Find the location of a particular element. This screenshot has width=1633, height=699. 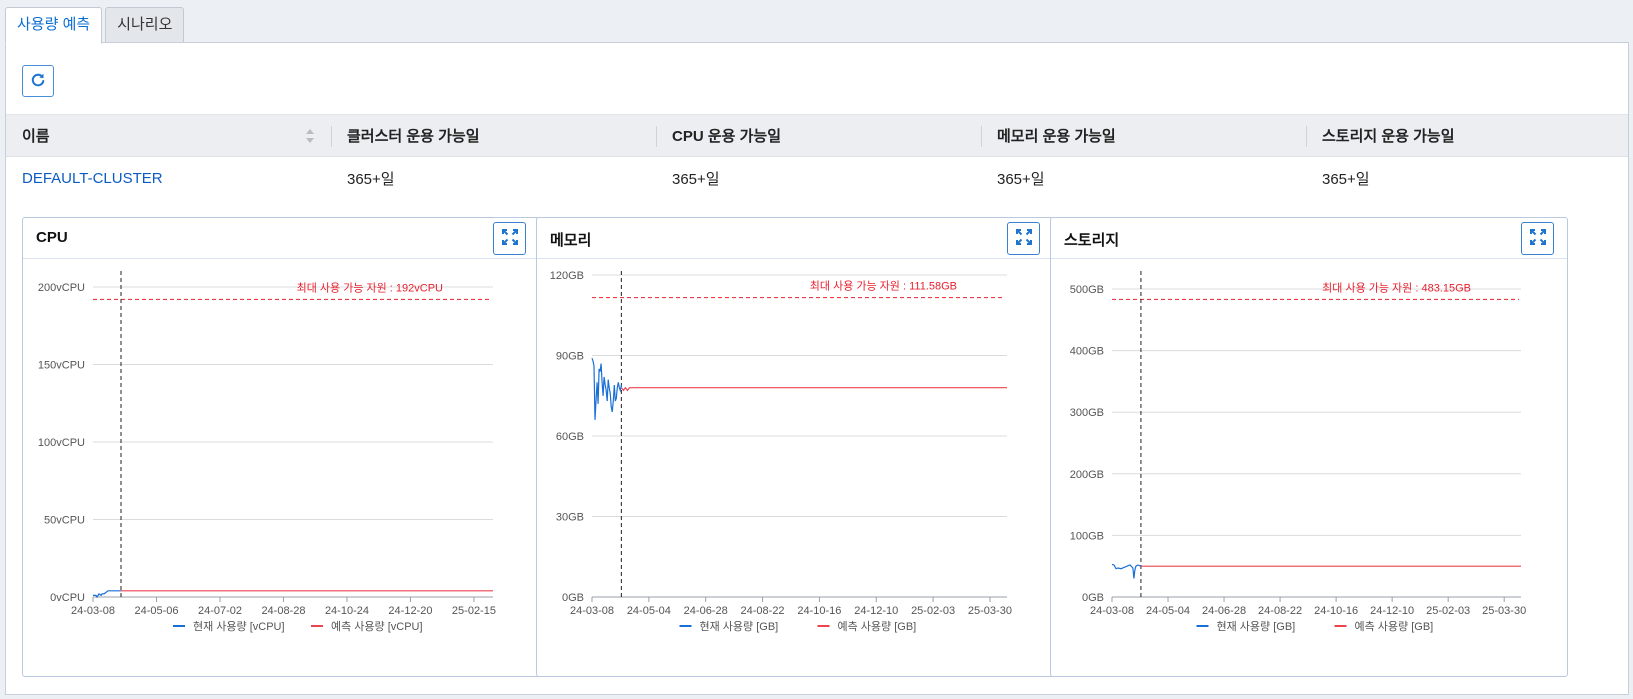

x-tick-label: 24-07-02 is located at coordinates (220, 611).